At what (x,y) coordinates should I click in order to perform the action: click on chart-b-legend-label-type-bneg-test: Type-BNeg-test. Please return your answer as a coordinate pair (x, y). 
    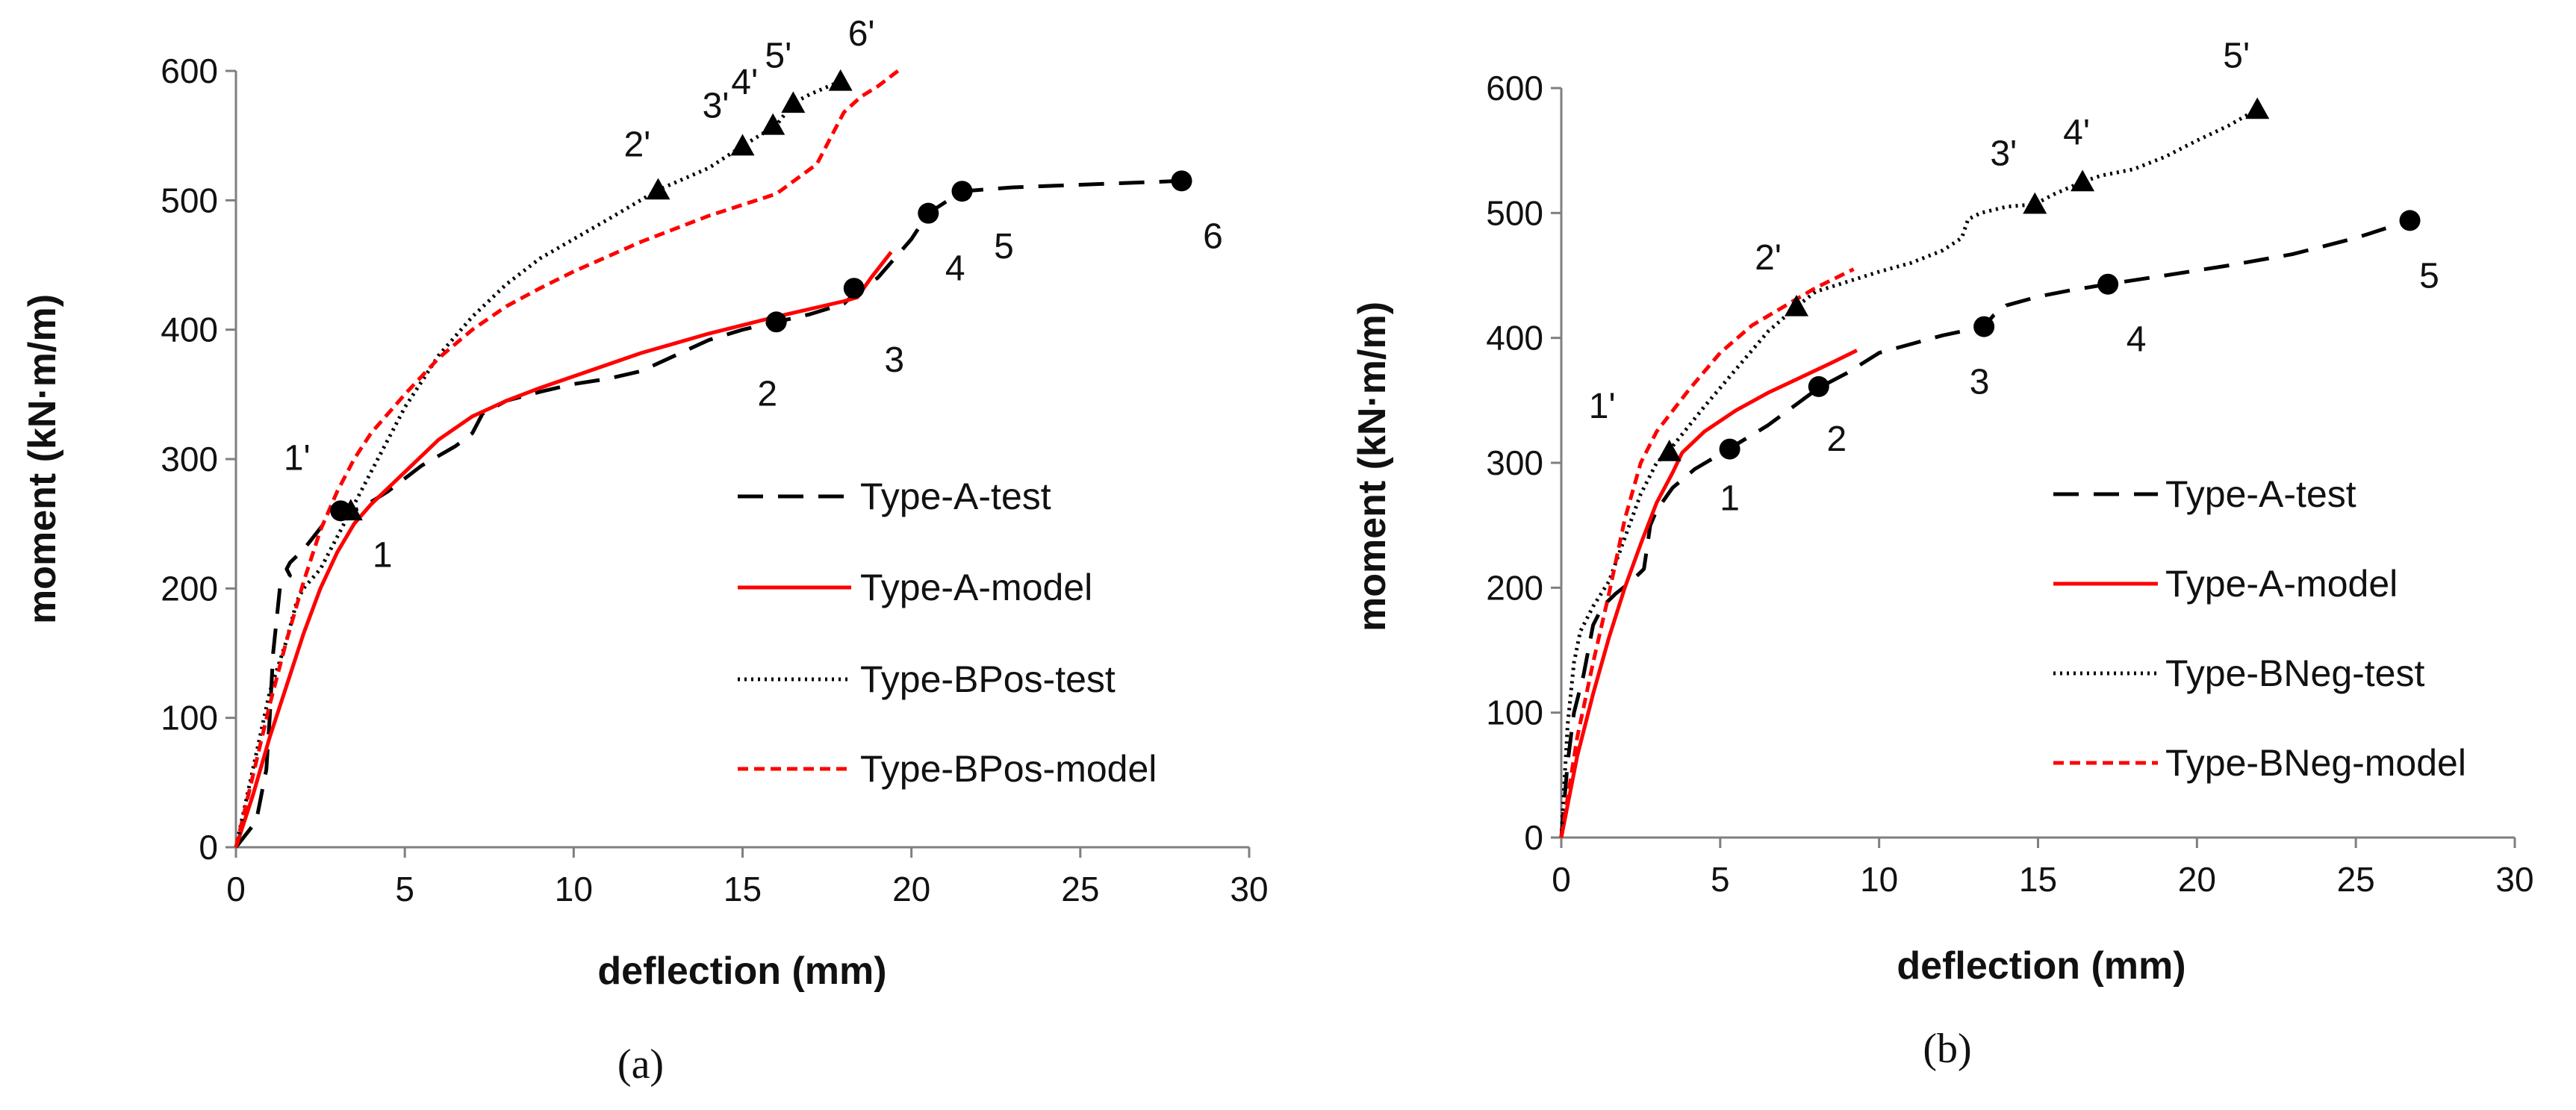
    Looking at the image, I should click on (2294, 673).